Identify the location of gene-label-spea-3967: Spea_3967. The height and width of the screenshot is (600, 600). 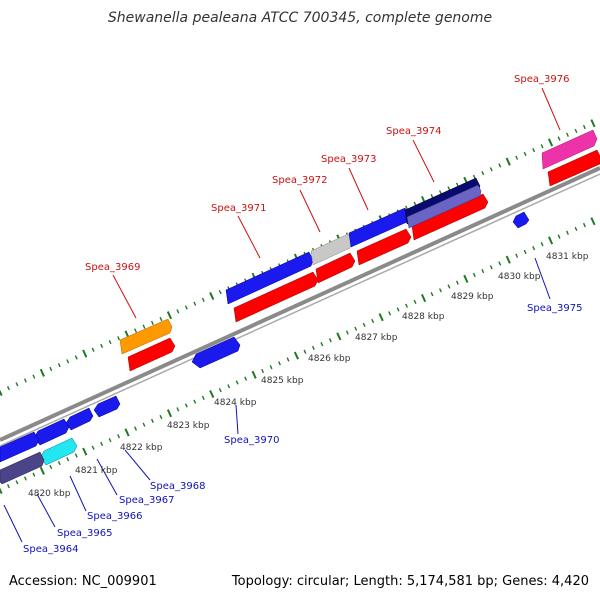
(146, 500).